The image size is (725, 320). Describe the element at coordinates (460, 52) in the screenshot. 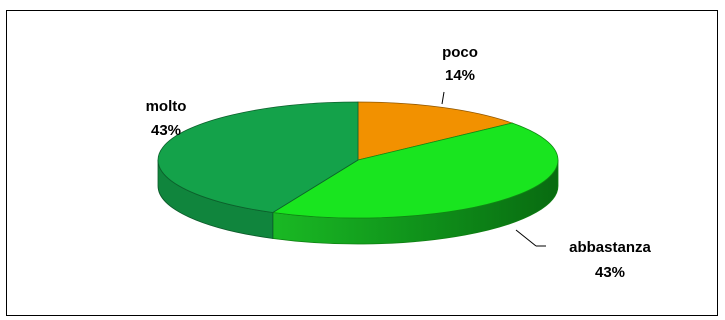

I see `slice-label-poco: poco` at that location.